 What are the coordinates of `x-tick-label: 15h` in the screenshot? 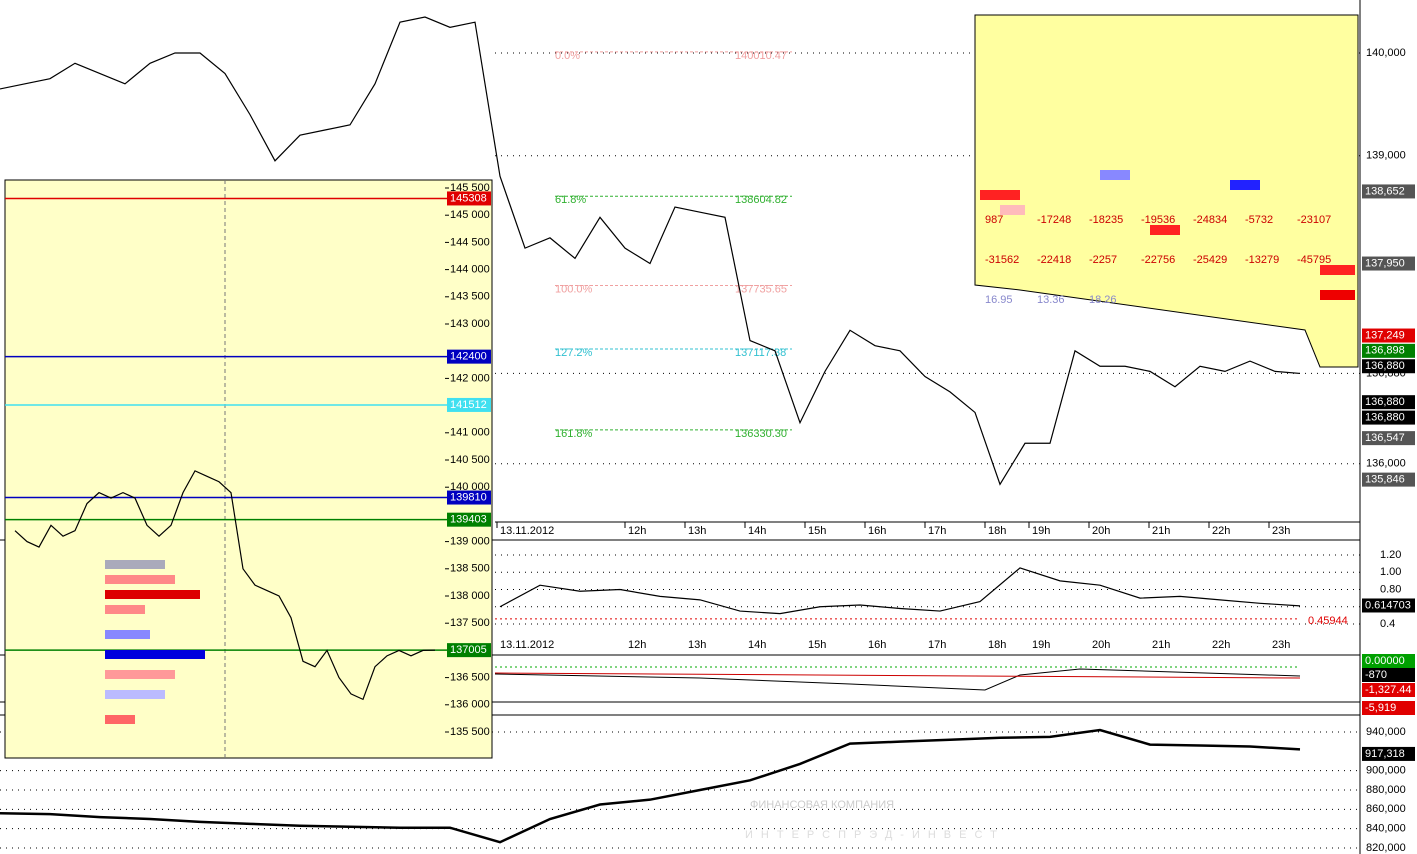 It's located at (817, 645).